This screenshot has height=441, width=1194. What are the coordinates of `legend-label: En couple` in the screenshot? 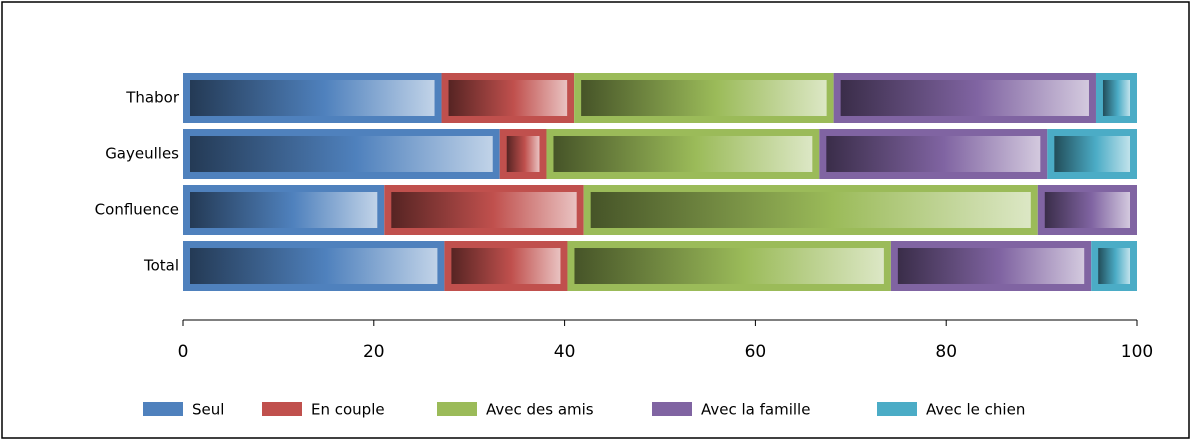 It's located at (348, 410).